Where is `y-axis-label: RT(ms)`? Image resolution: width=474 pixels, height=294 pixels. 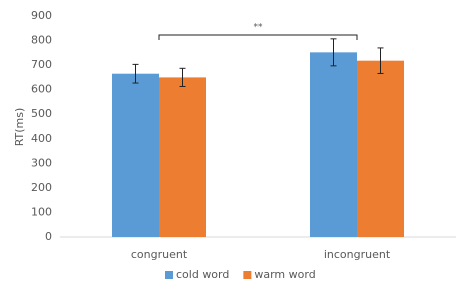 y-axis-label: RT(ms) is located at coordinates (19, 127).